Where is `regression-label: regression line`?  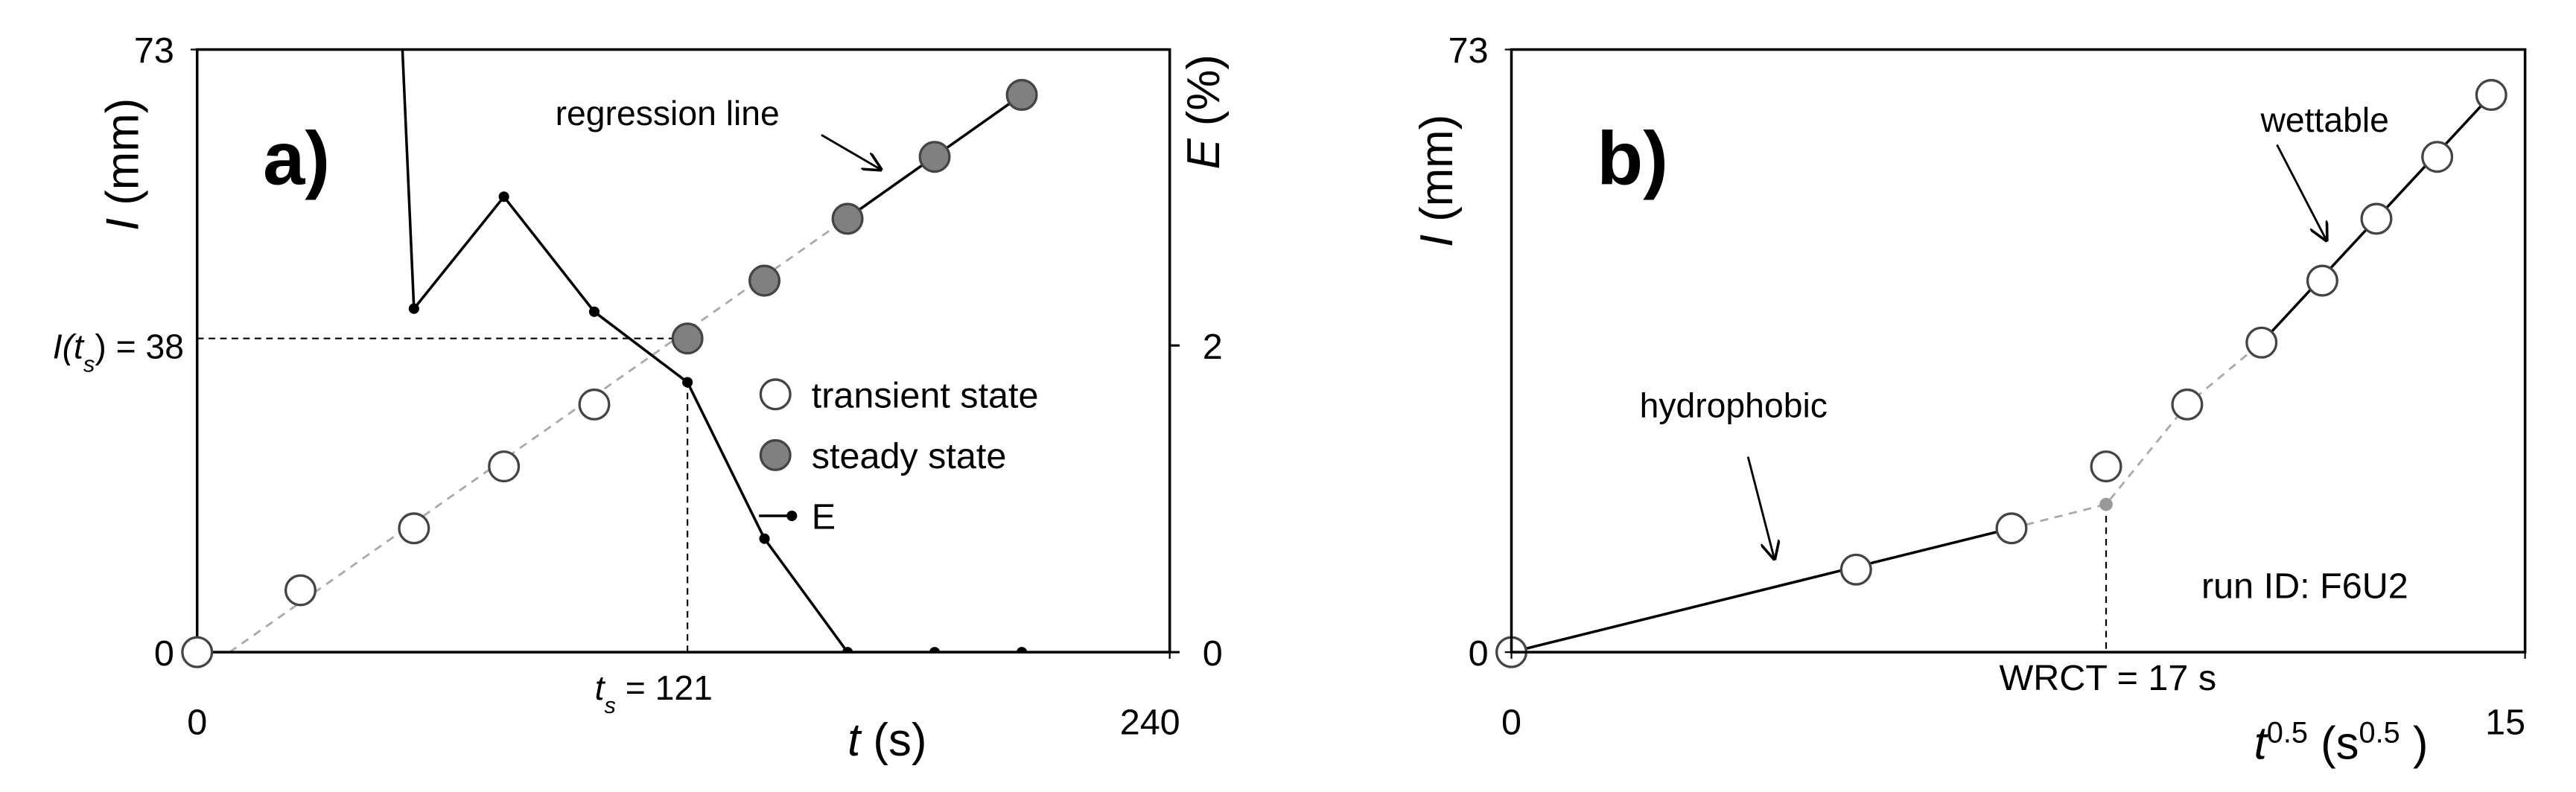
regression-label: regression line is located at coordinates (668, 113).